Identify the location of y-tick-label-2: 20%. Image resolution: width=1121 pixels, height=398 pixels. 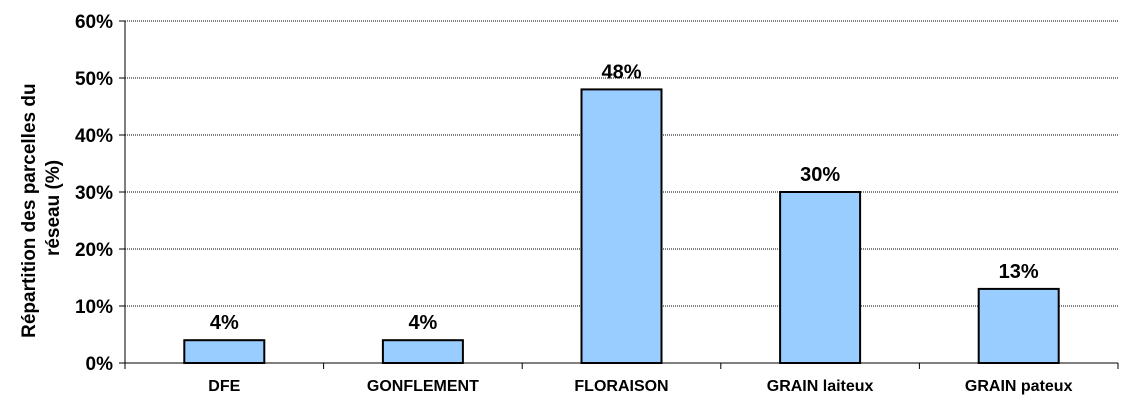
(94, 250).